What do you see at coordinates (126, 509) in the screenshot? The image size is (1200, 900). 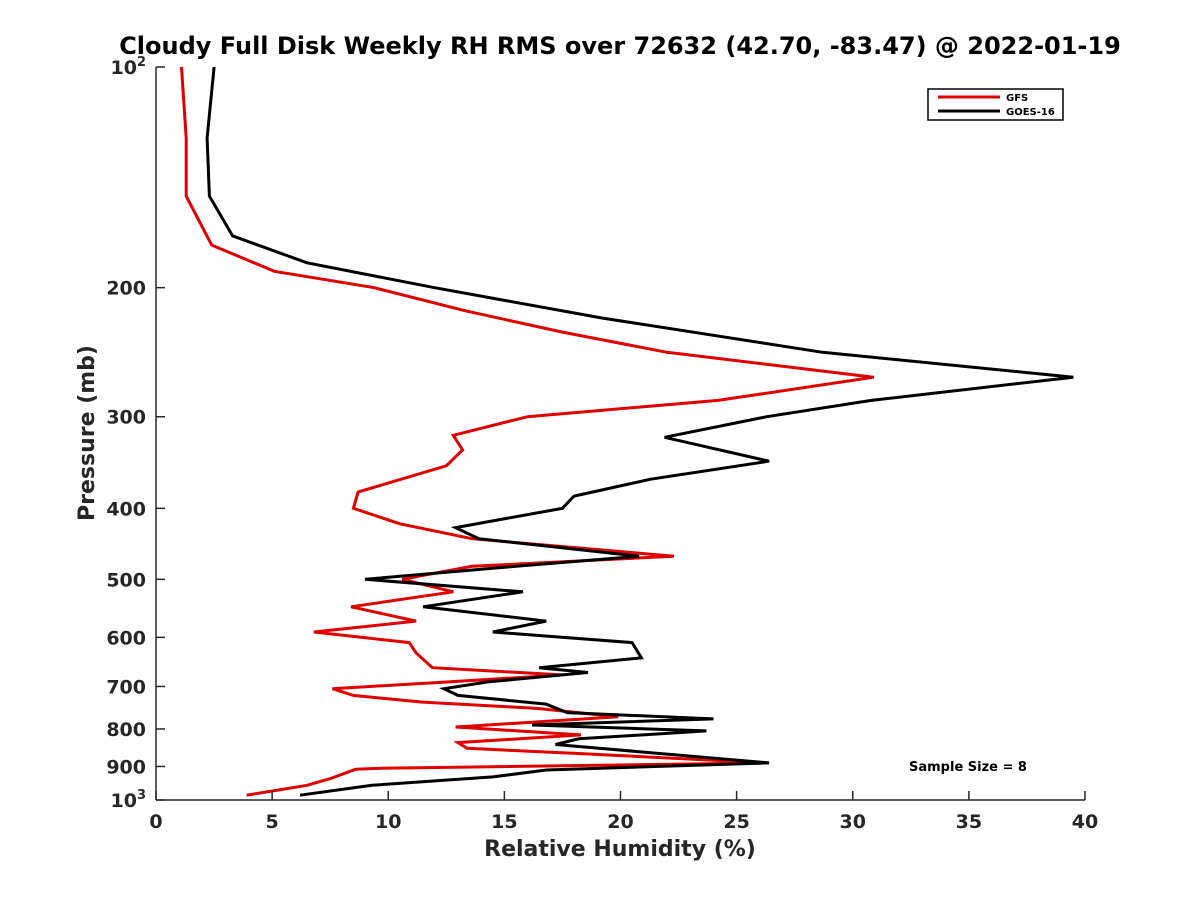 I see `y-tick-label: 400` at bounding box center [126, 509].